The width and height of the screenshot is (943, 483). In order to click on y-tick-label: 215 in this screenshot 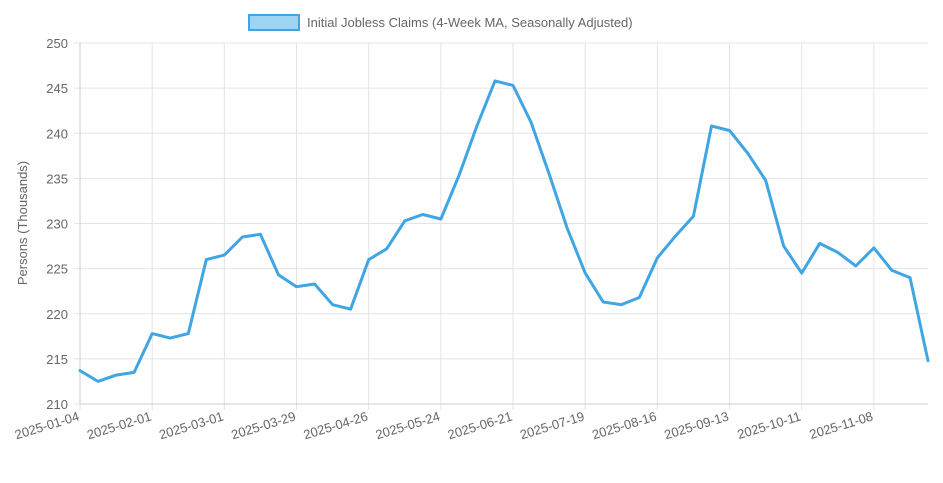, I will do `click(57, 359)`.